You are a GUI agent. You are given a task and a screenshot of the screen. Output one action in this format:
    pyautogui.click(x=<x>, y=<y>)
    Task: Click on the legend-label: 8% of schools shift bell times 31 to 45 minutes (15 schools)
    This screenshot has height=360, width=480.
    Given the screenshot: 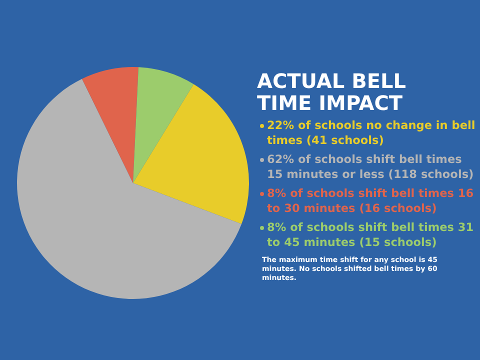 What is the action you would take?
    pyautogui.click(x=370, y=235)
    